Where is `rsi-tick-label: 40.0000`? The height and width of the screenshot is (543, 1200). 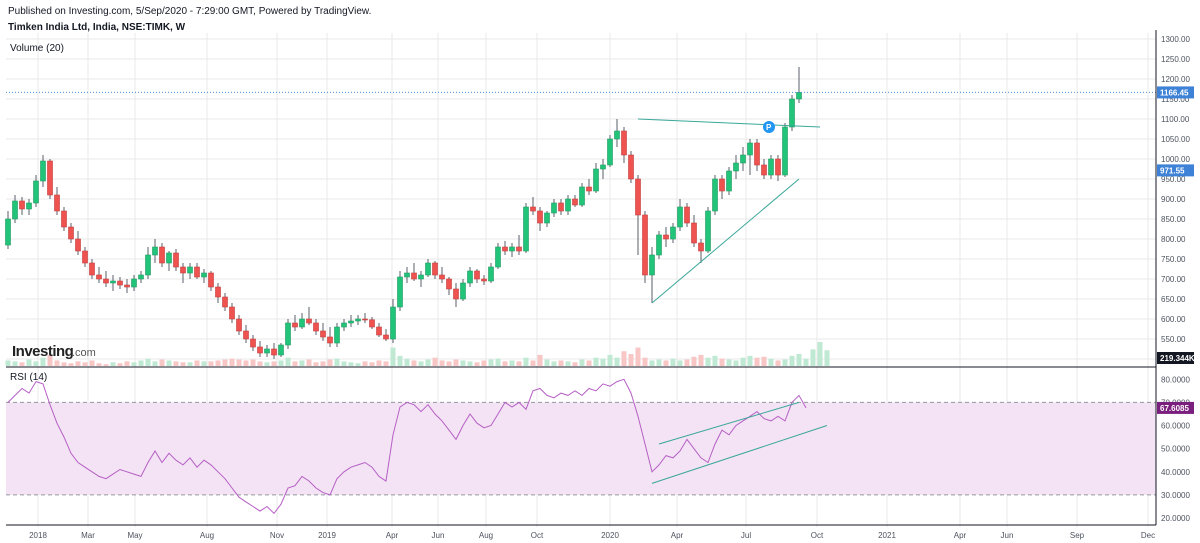
rsi-tick-label: 40.0000 is located at coordinates (1175, 472).